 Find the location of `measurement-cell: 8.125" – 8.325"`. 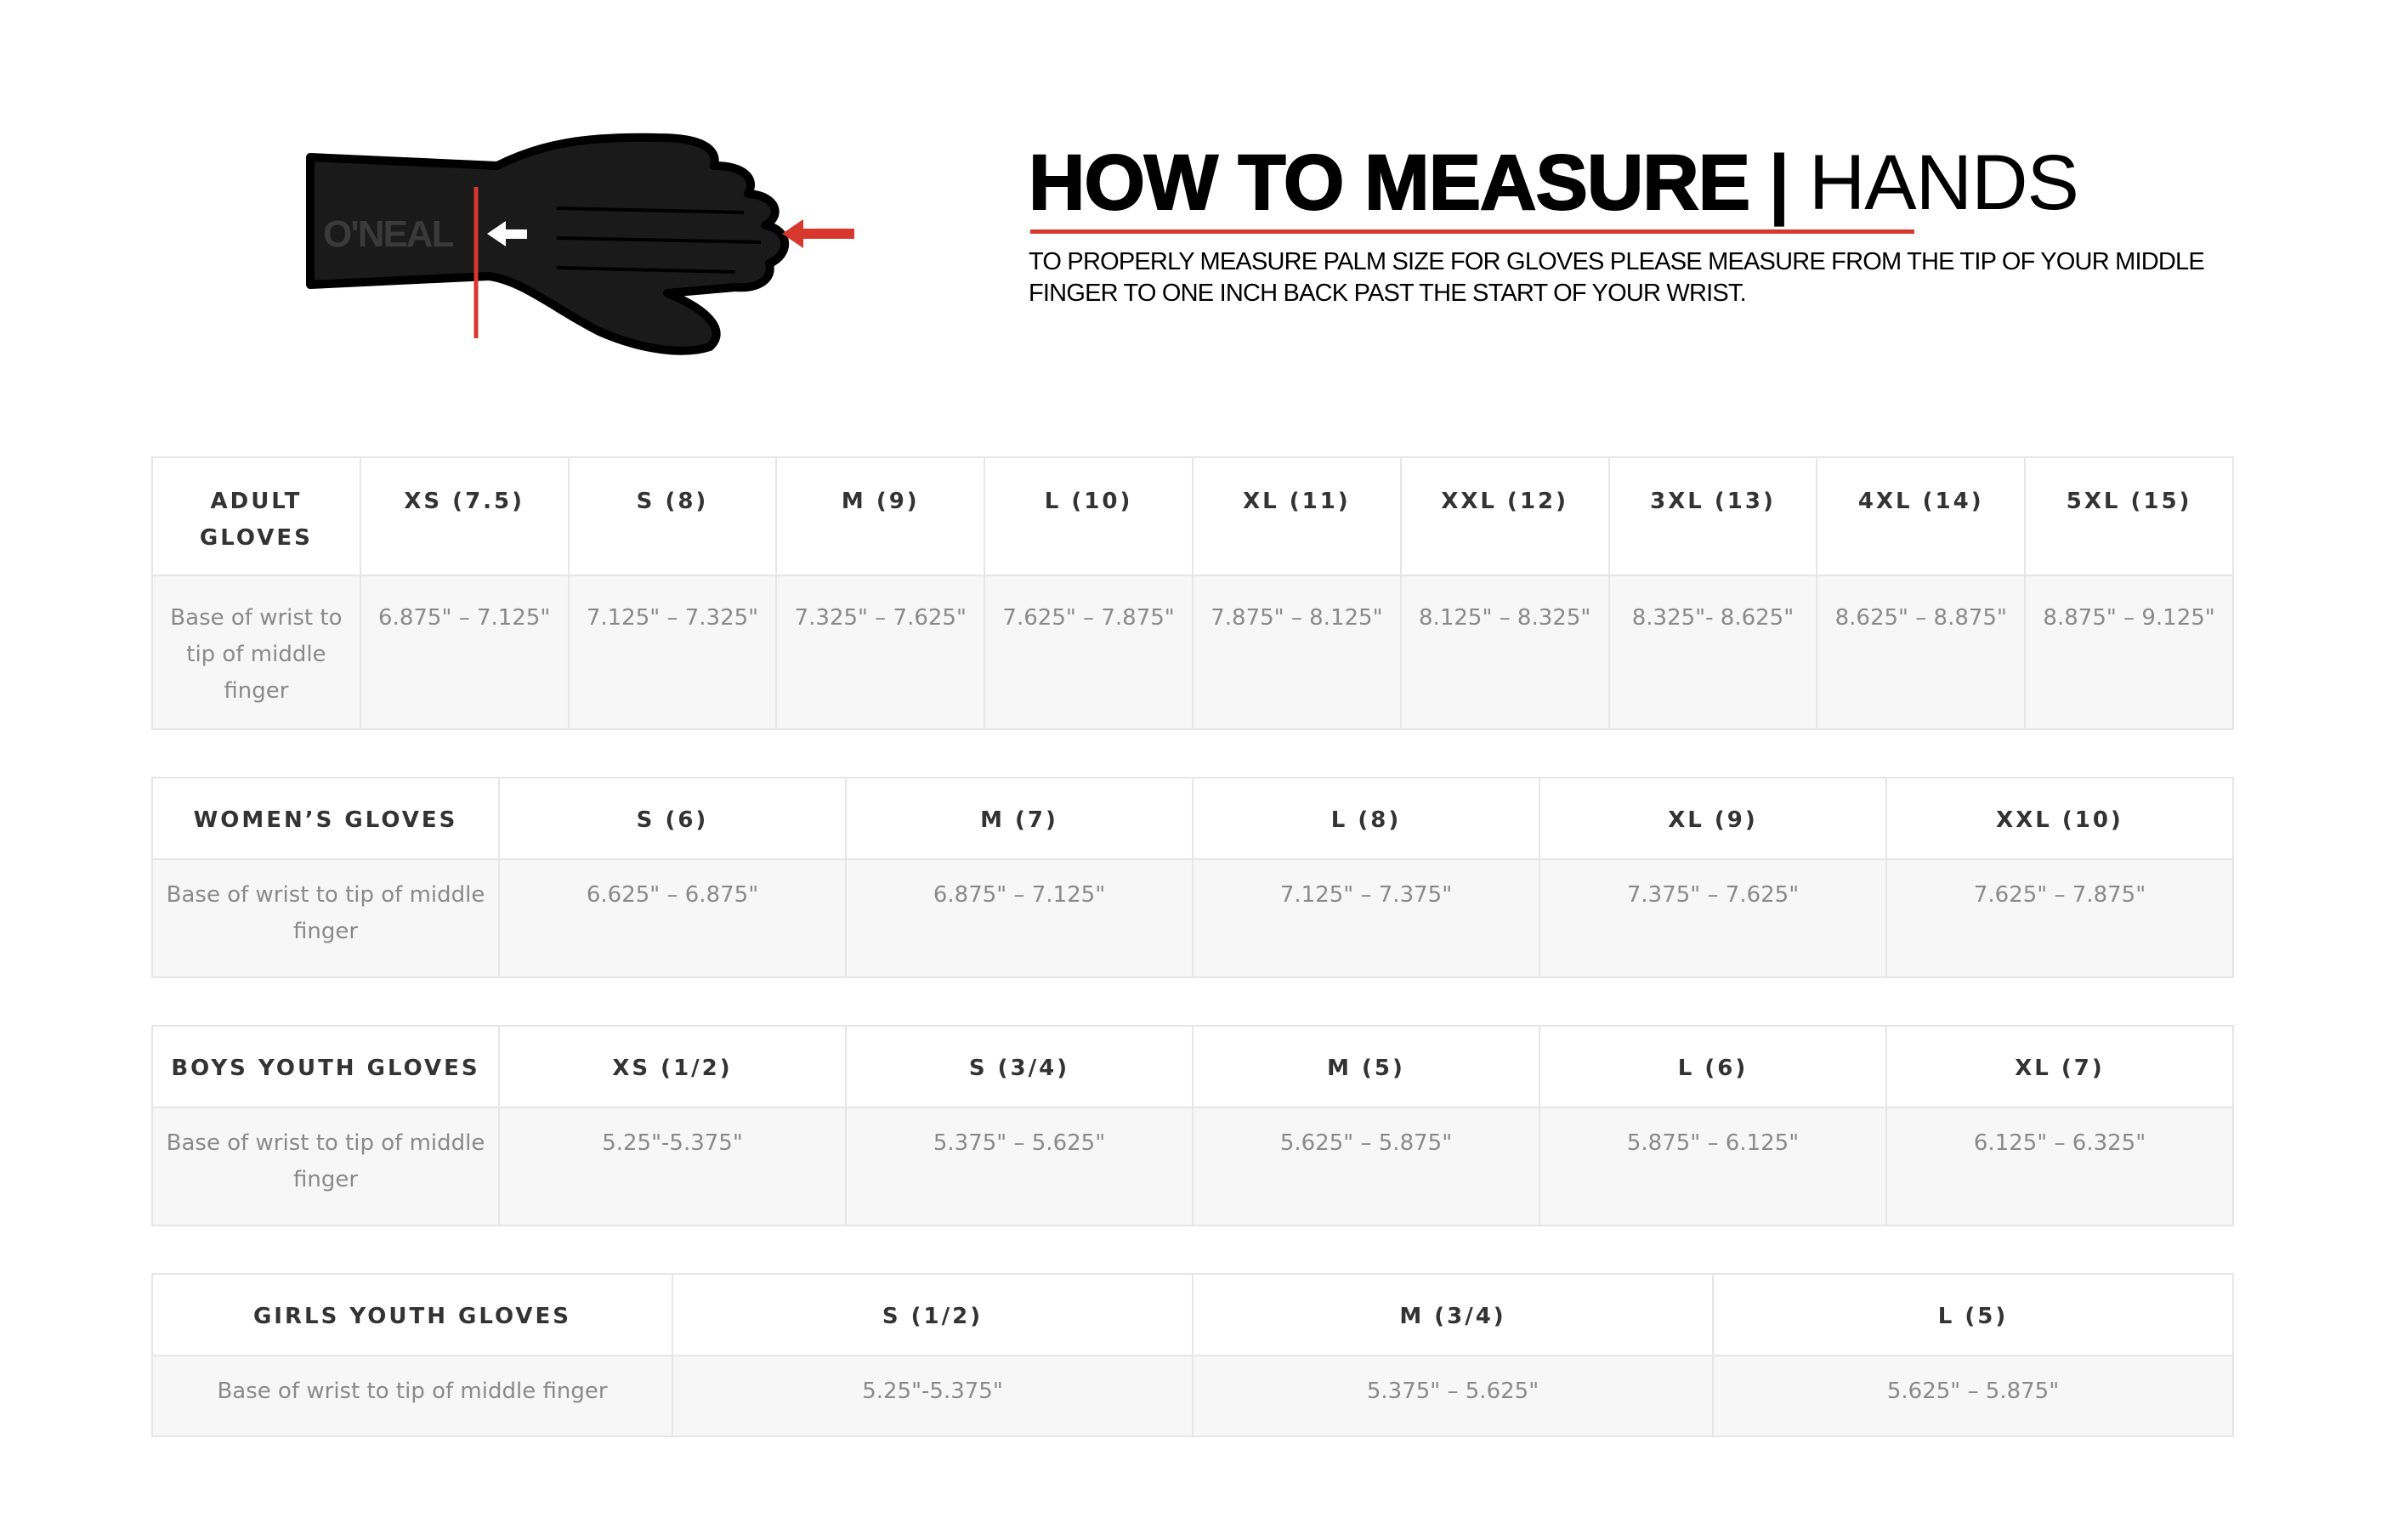

measurement-cell: 8.125" – 8.325" is located at coordinates (1505, 653).